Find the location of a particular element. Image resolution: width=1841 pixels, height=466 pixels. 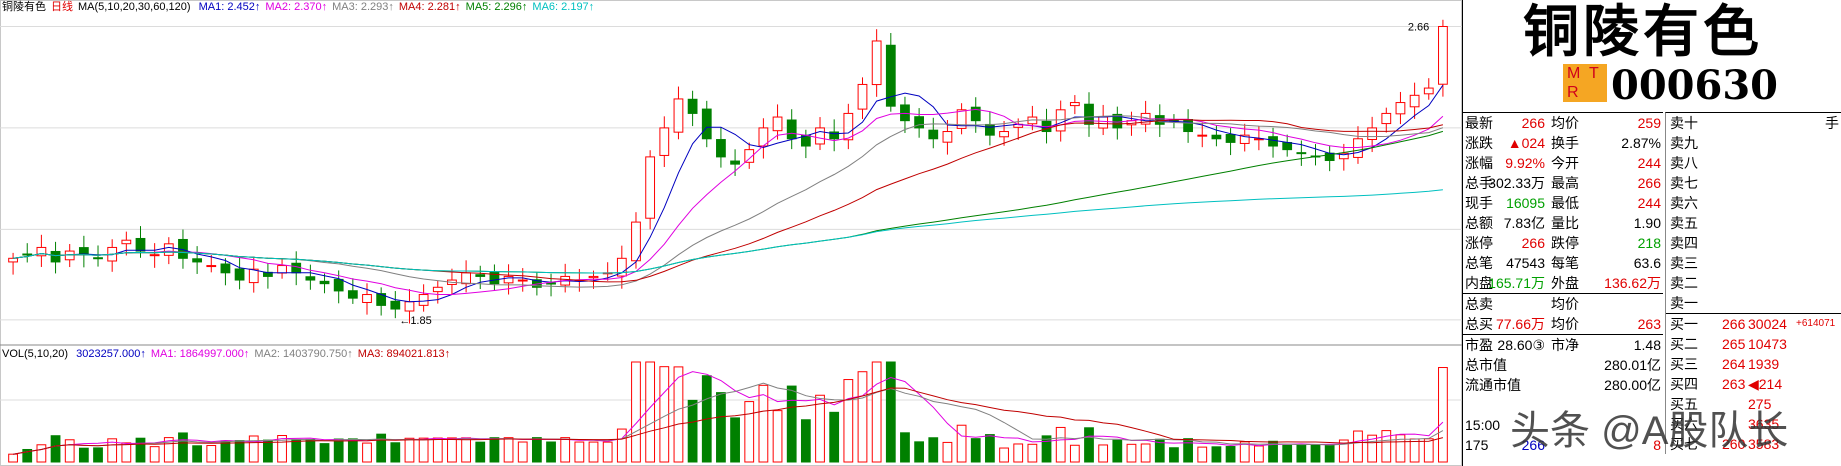

quote-v1: 165.71万 is located at coordinates (1516, 283).